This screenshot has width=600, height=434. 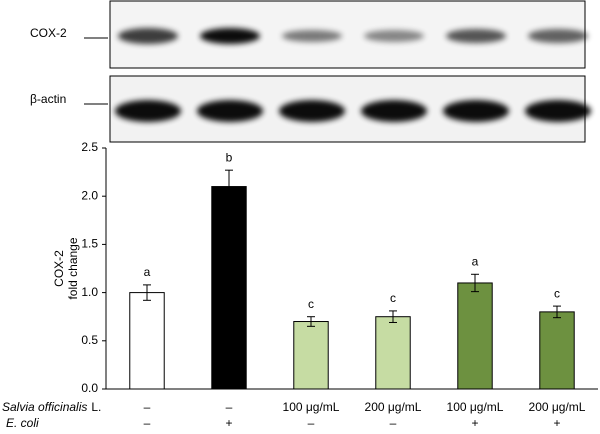 I want to click on significance-letter: b, so click(x=229, y=157).